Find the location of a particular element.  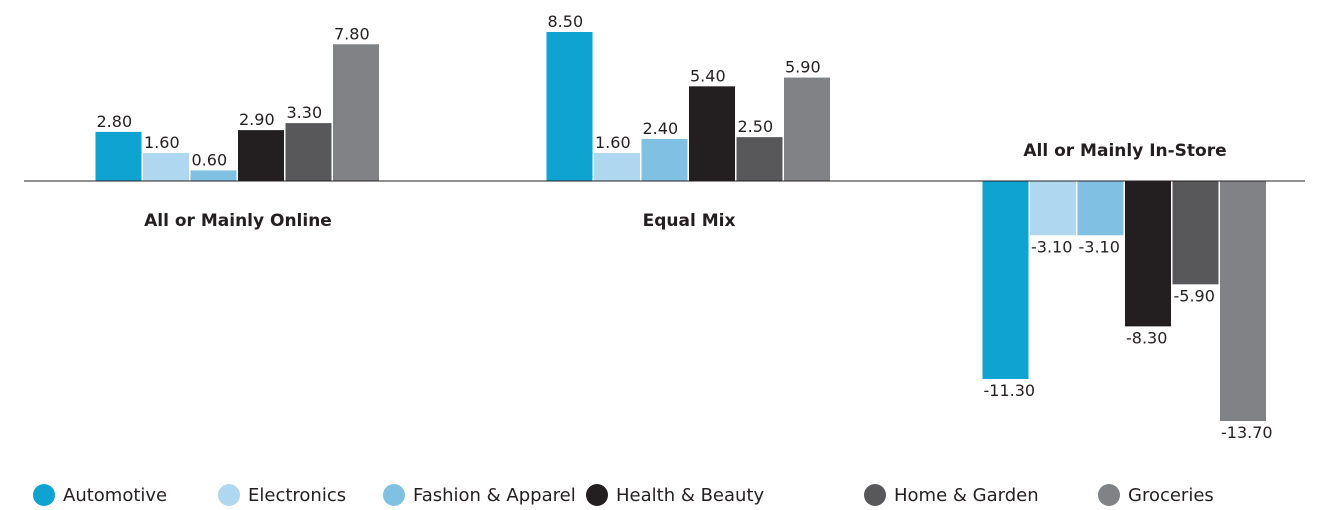

legend-label: Health & Beauty is located at coordinates (690, 495).